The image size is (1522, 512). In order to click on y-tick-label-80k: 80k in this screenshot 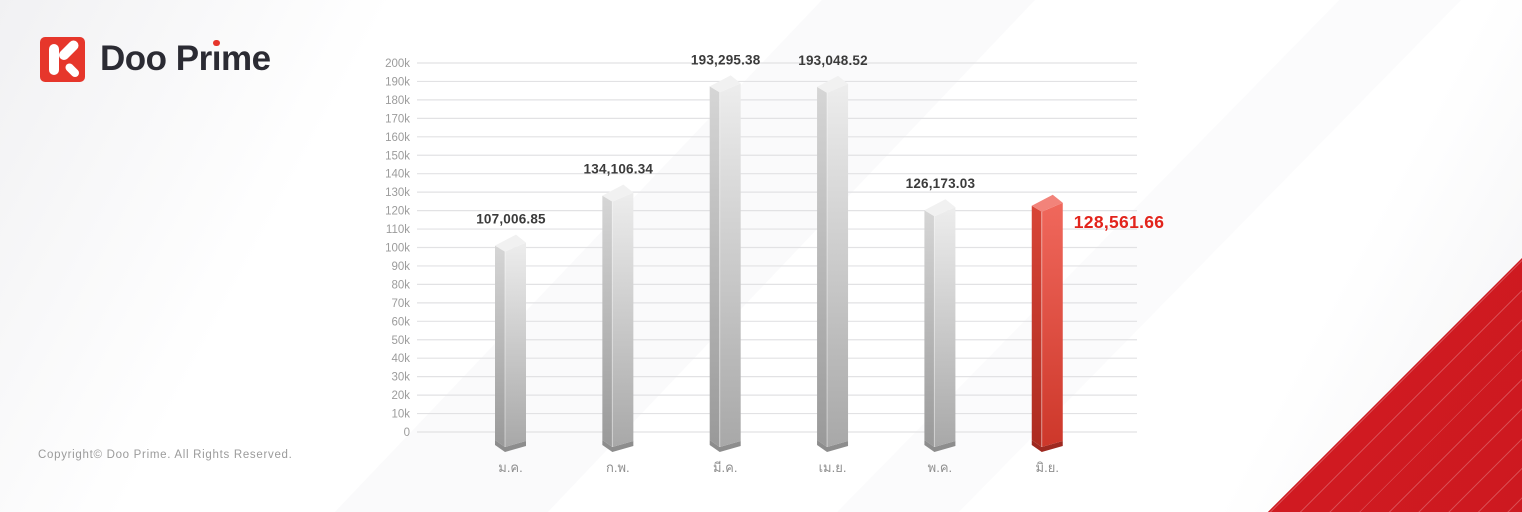, I will do `click(400, 285)`.